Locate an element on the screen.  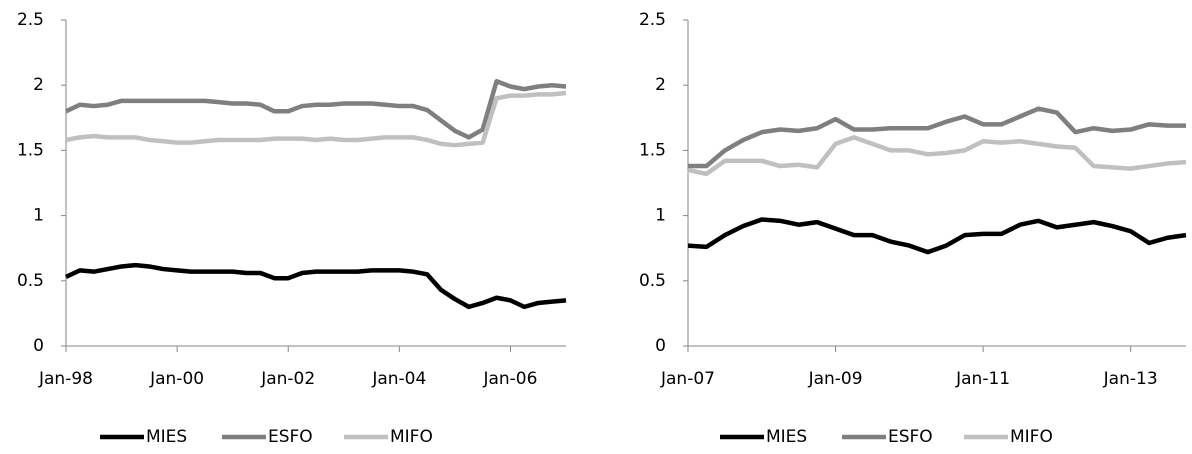
x-tick-label: Jan-06 is located at coordinates (509, 379).